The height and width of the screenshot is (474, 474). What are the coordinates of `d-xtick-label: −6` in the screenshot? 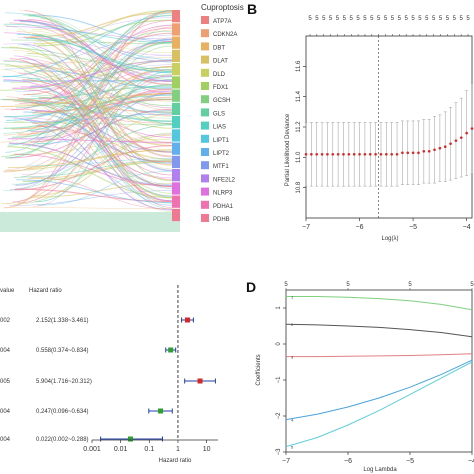 It's located at (348, 461).